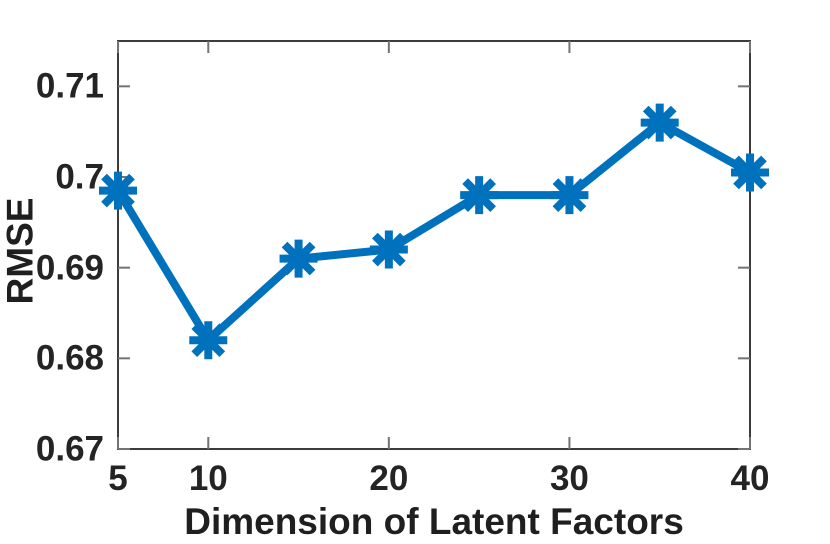 The image size is (830, 544). I want to click on x-axis-label: Dimension of Latent Factors, so click(434, 521).